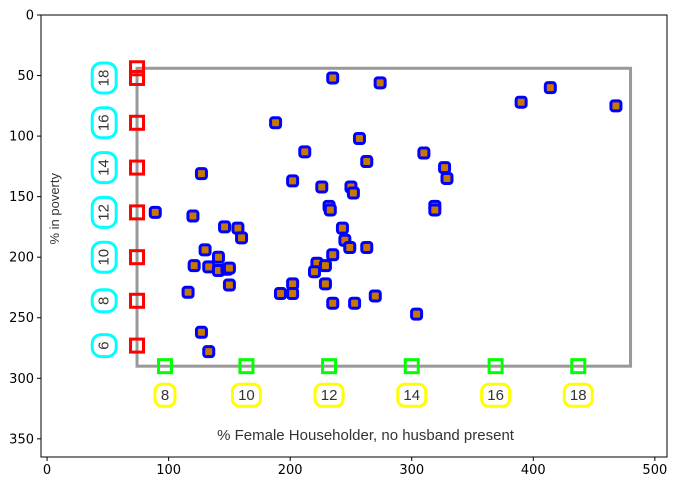 The image size is (676, 493). I want to click on inner-y-tick-label: 6, so click(104, 345).